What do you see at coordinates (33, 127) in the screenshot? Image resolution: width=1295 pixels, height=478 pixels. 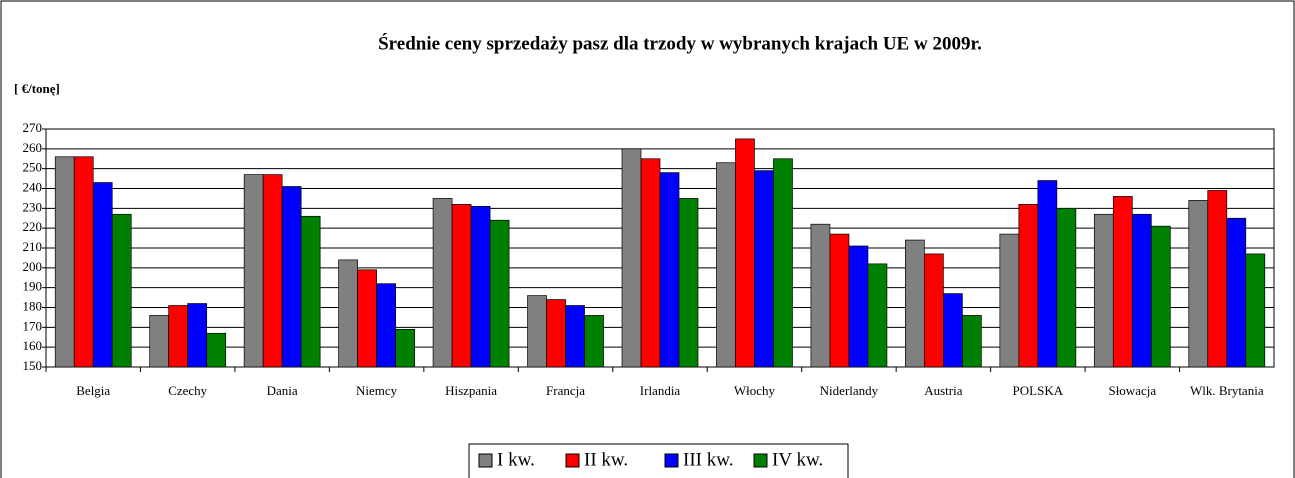 I see `y-tick-label: 270` at bounding box center [33, 127].